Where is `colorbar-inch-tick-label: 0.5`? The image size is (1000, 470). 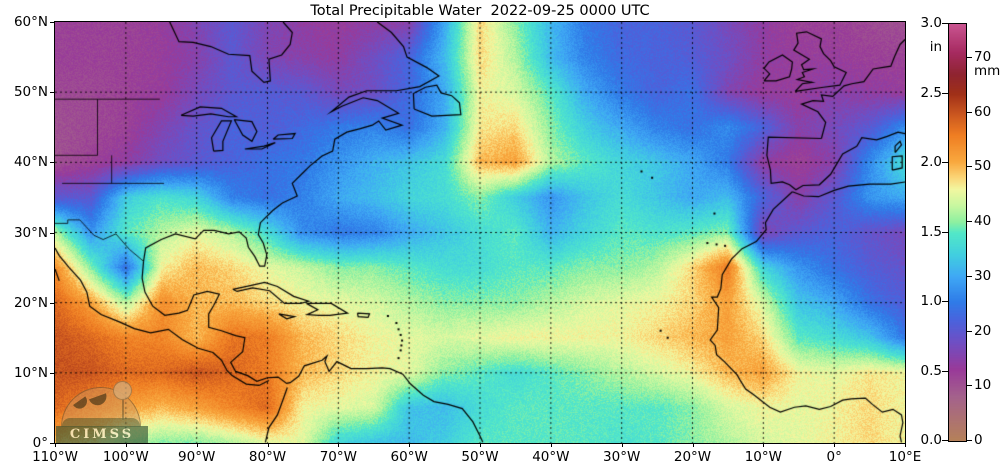
colorbar-inch-tick-label: 0.5 is located at coordinates (931, 370).